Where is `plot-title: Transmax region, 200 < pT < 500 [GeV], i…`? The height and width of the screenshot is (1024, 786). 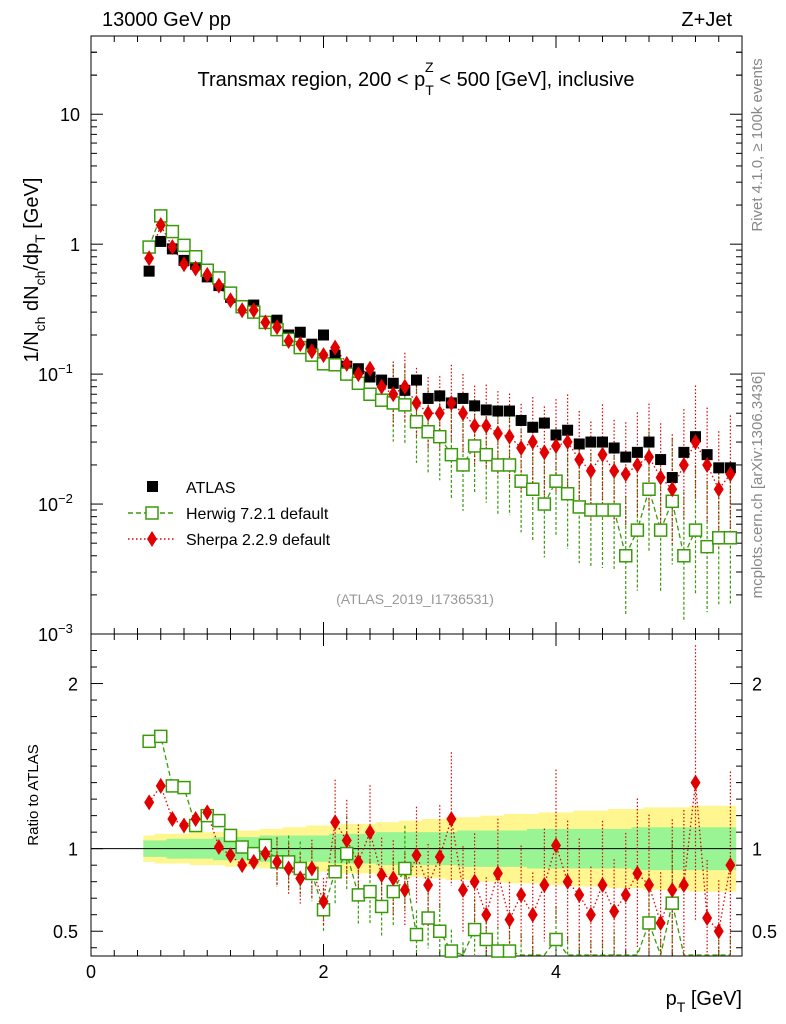
plot-title: Transmax region, 200 < pT < 500 [GeV], i… is located at coordinates (416, 83).